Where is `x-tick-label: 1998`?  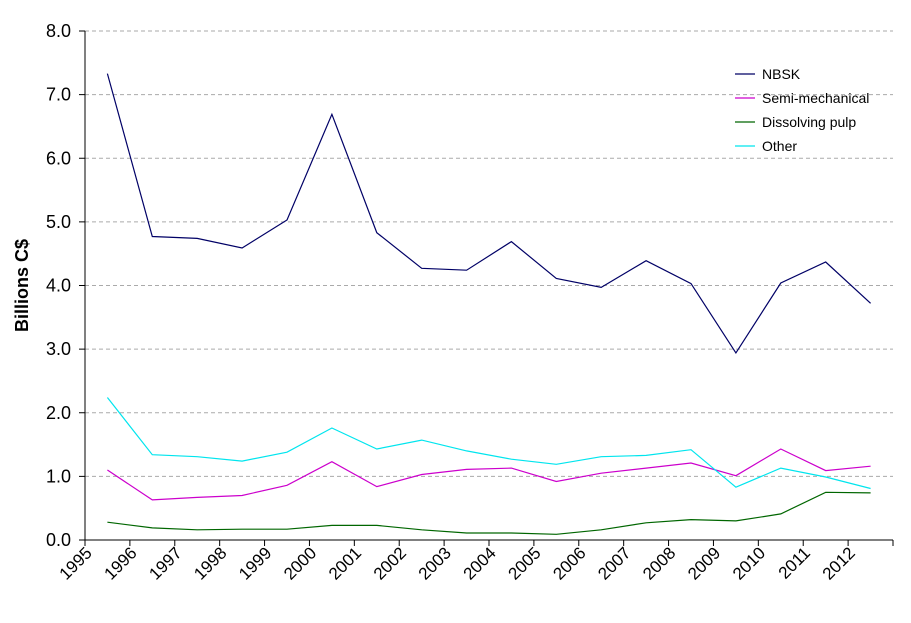 x-tick-label: 1998 is located at coordinates (210, 563).